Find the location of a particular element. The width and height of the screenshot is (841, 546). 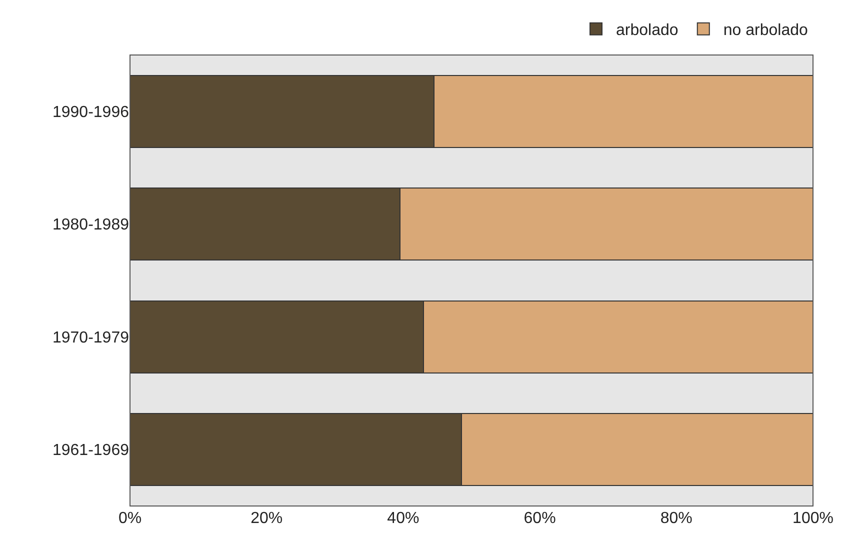

legend-label: arbolado is located at coordinates (647, 31).